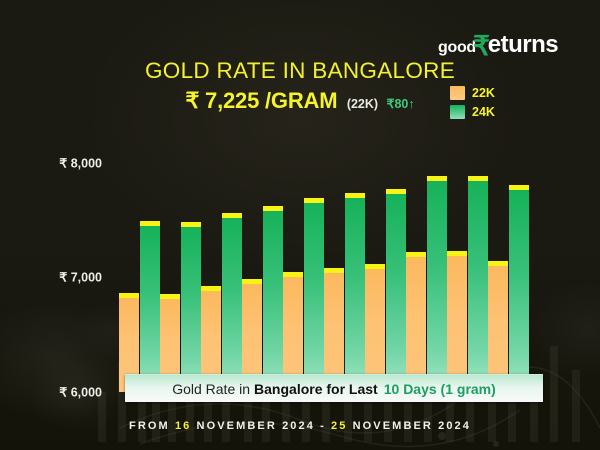 The width and height of the screenshot is (600, 450). Describe the element at coordinates (439, 388) in the screenshot. I see `caption-part-3: 10 Days (1 gram)` at that location.